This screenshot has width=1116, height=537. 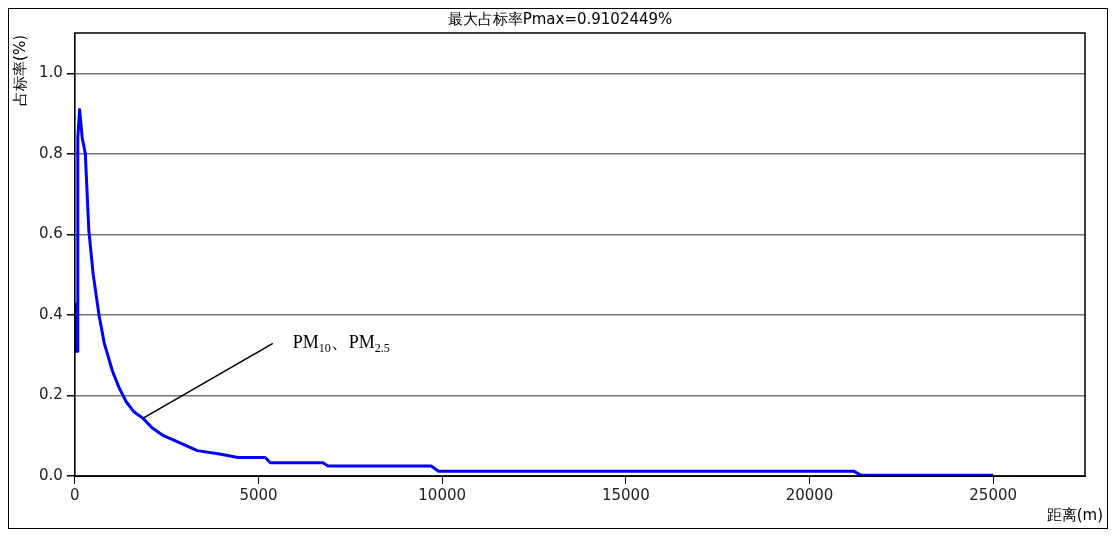 What do you see at coordinates (75, 494) in the screenshot?
I see `x-tick-label: 0` at bounding box center [75, 494].